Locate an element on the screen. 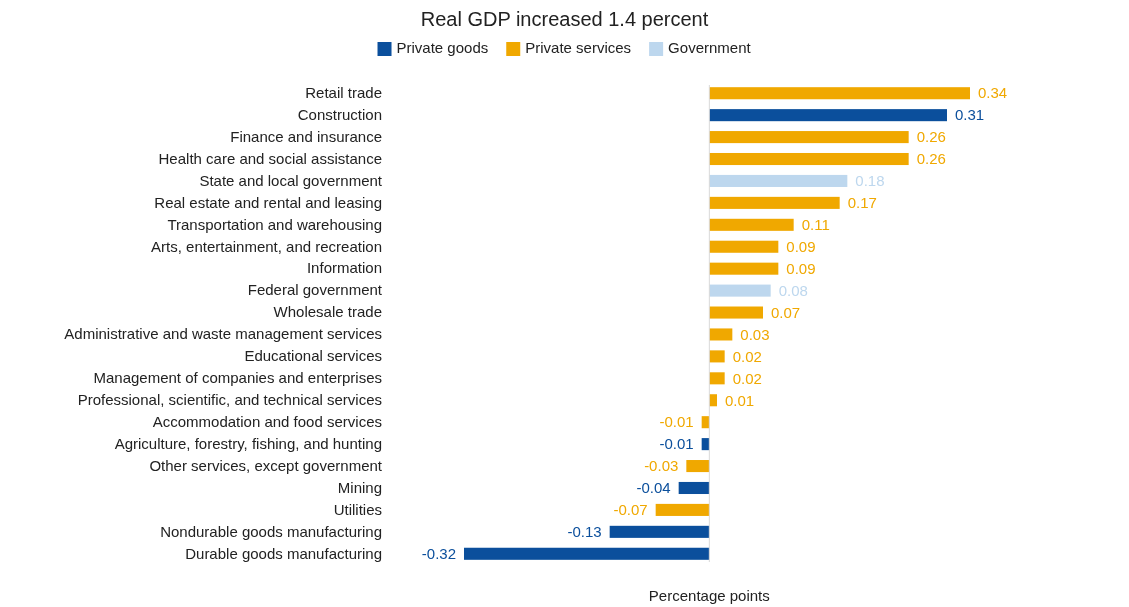 Image resolution: width=1129 pixels, height=607 pixels. y-tick-label: Durable goods manufacturing is located at coordinates (283, 553).